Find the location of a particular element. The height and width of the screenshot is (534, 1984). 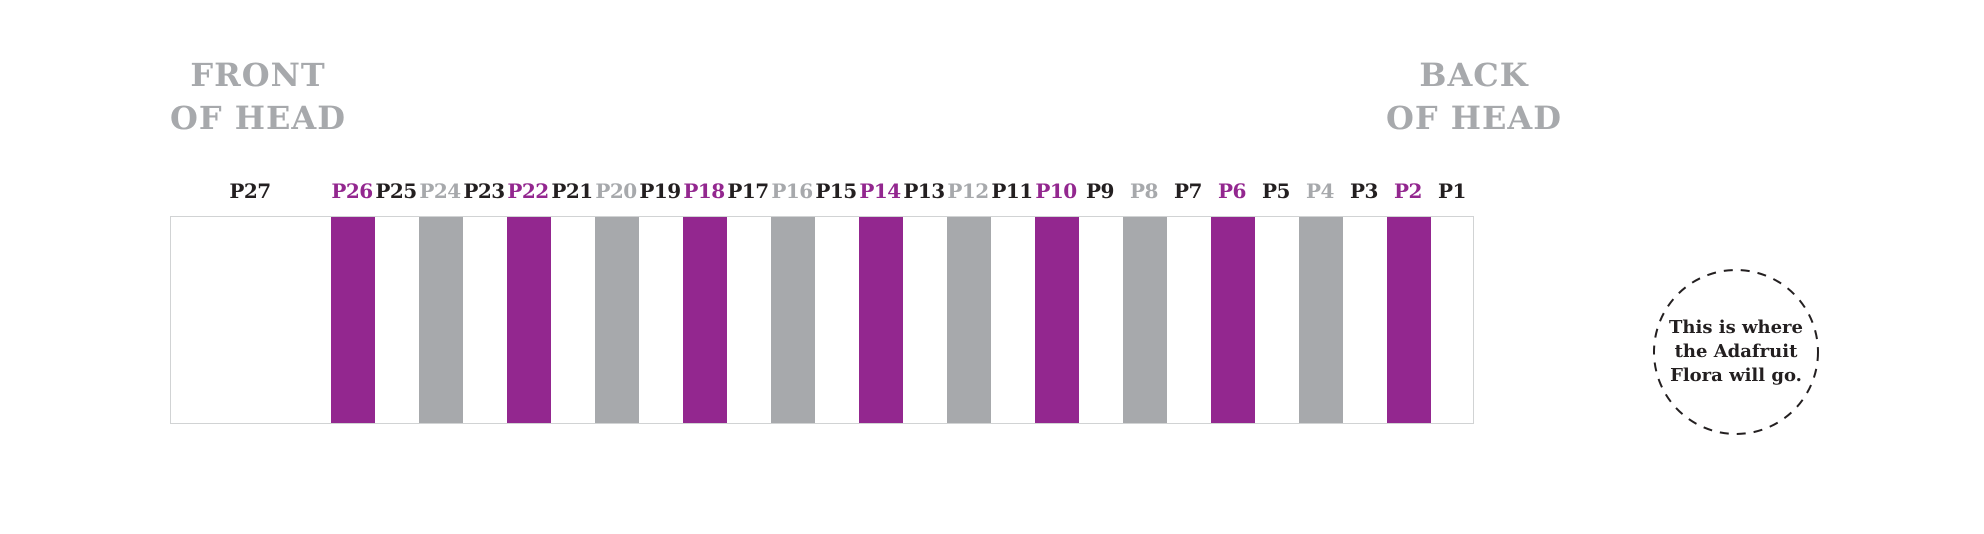

pixel-label-p14: P14 is located at coordinates (880, 191).